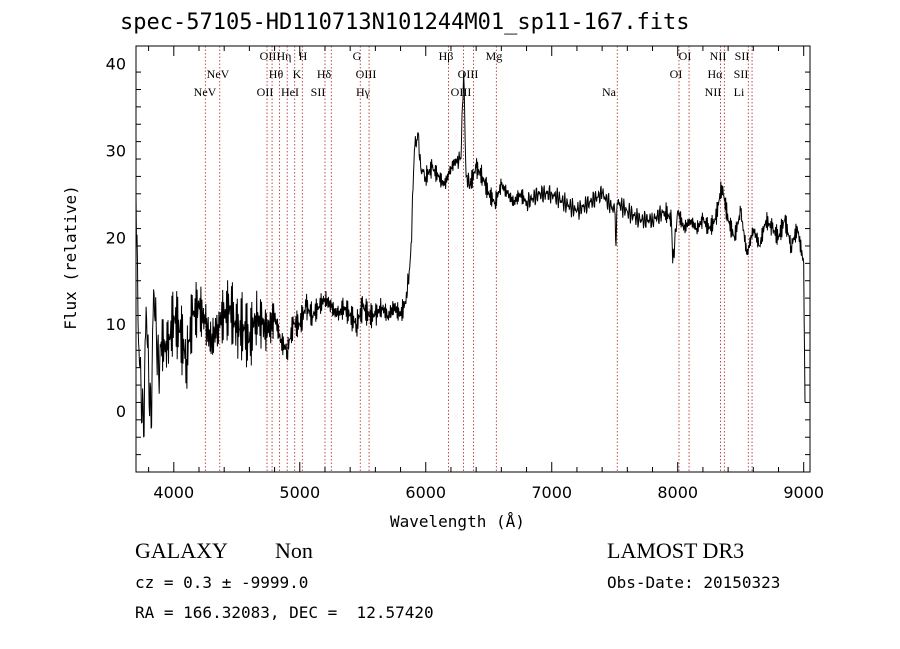 Image resolution: width=900 pixels, height=649 pixels. I want to click on spectral-line-label: Hα, so click(716, 74).